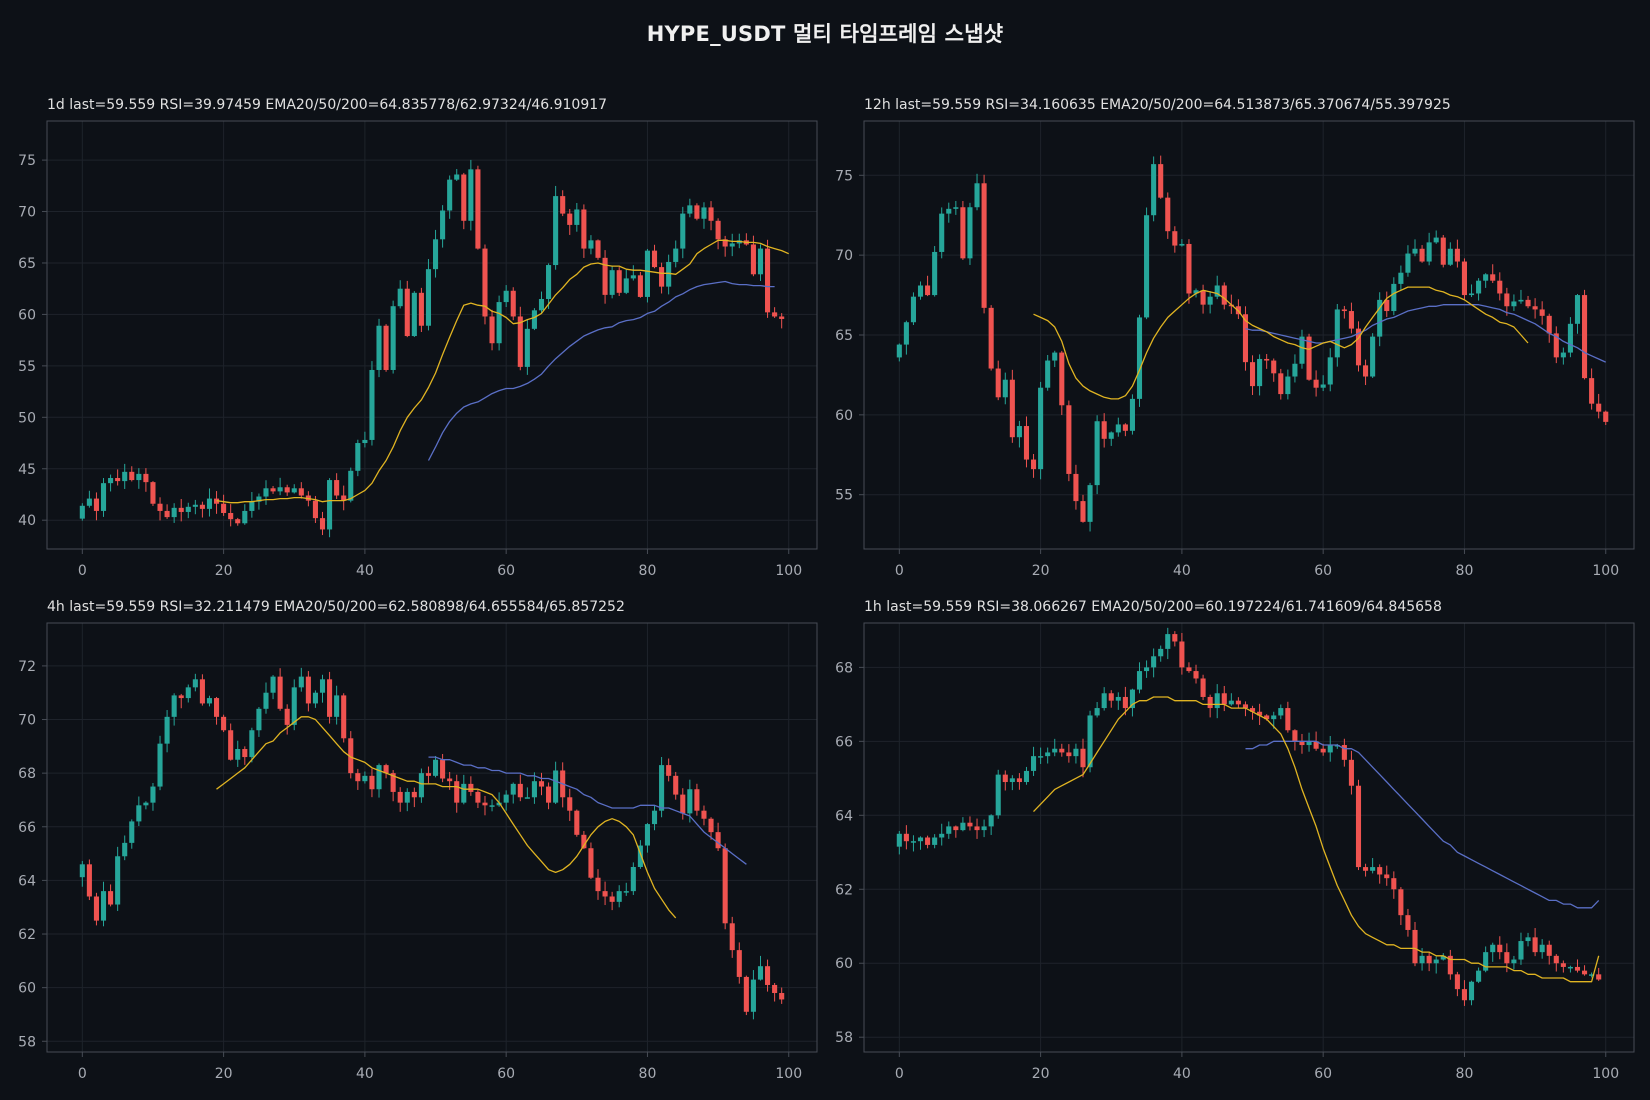 This screenshot has width=1650, height=1100. Describe the element at coordinates (844, 964) in the screenshot. I see `y-tick-label: 60` at that location.